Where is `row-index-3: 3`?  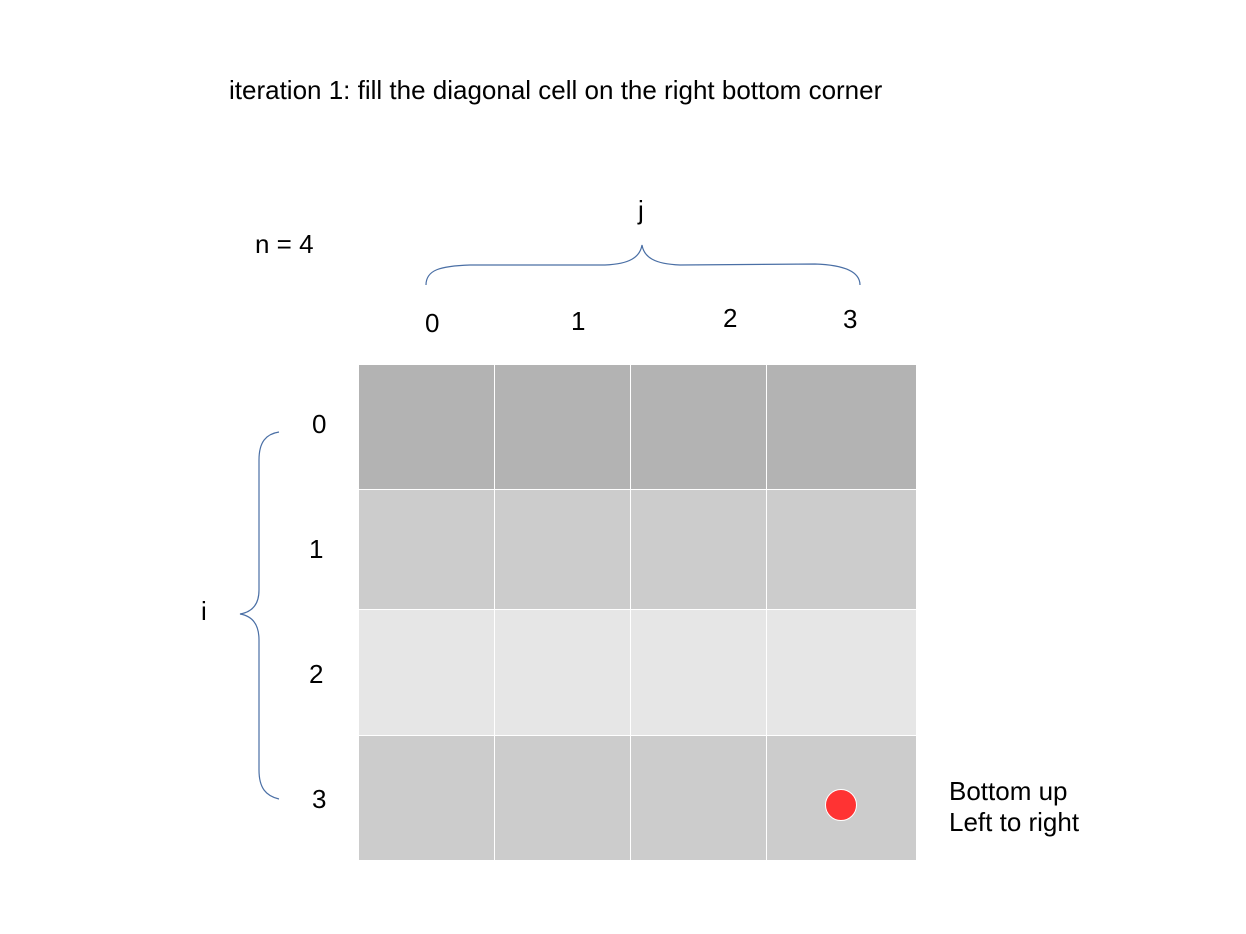 row-index-3: 3 is located at coordinates (319, 799).